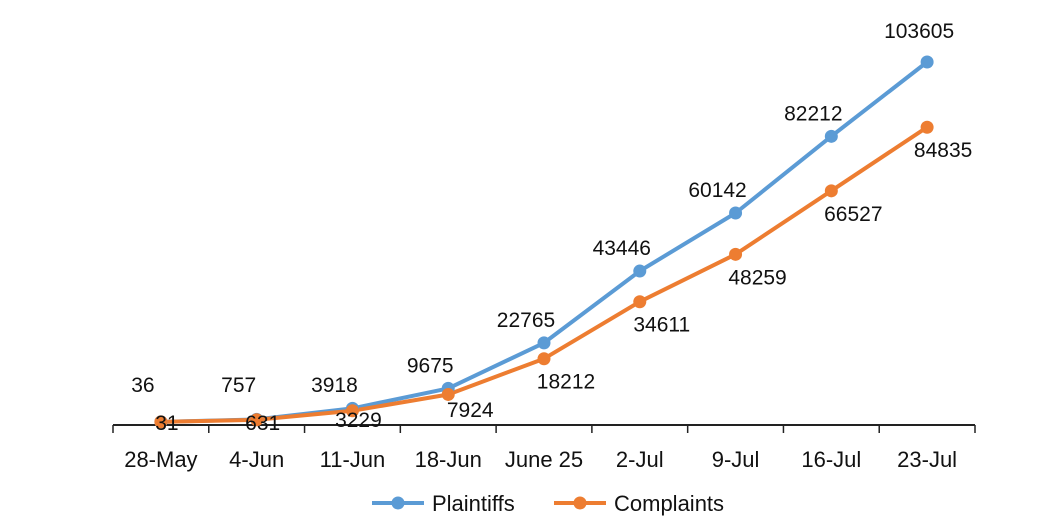  Describe the element at coordinates (669, 503) in the screenshot. I see `legend-label-complaints: Complaints` at that location.